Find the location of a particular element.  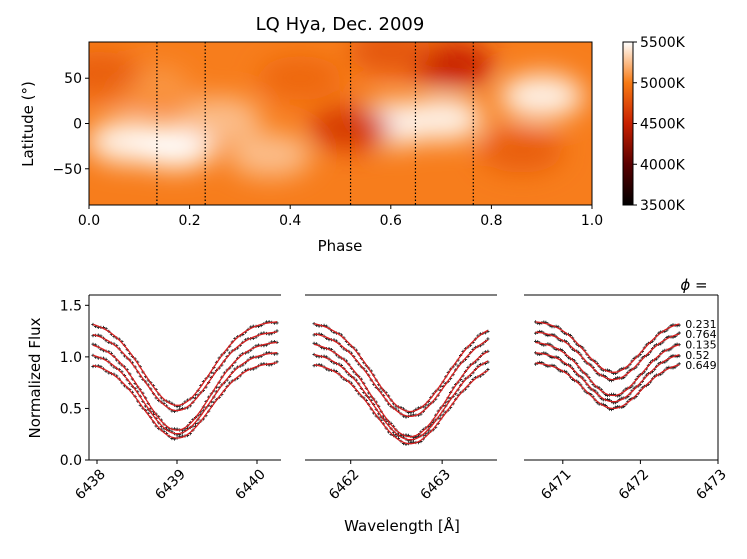

colorbar: 5500K 5000K 4500K 4000K 3500K is located at coordinates (654, 124).